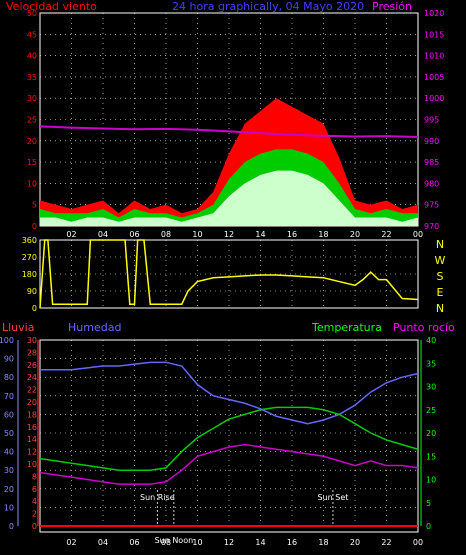 The image size is (466, 555). Describe the element at coordinates (431, 162) in the screenshot. I see `pressure-tick-label: 985` at that location.